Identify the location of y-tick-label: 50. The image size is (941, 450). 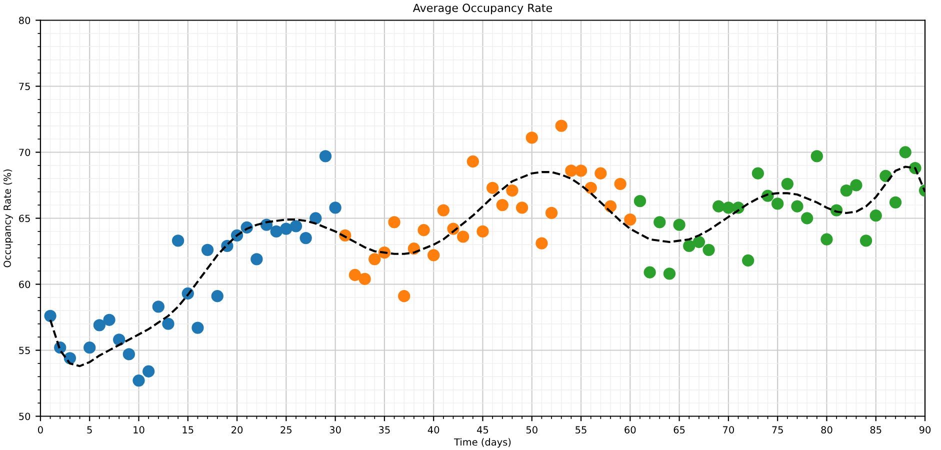
(24, 416).